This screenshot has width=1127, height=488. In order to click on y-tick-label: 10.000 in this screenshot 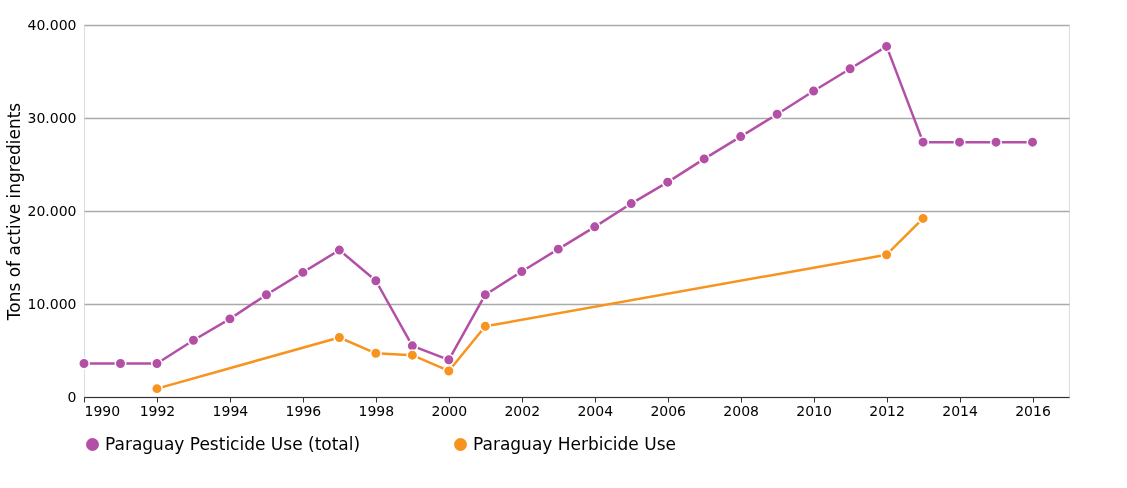, I will do `click(52, 303)`.